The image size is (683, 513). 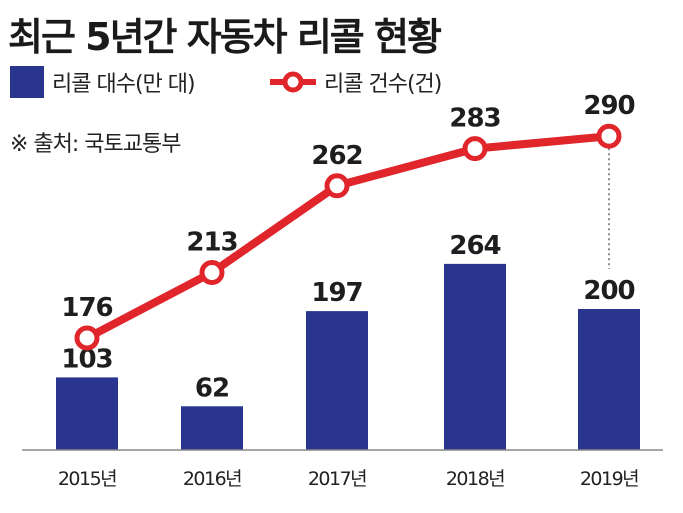 I want to click on bar-value-label: 197, so click(x=336, y=293).